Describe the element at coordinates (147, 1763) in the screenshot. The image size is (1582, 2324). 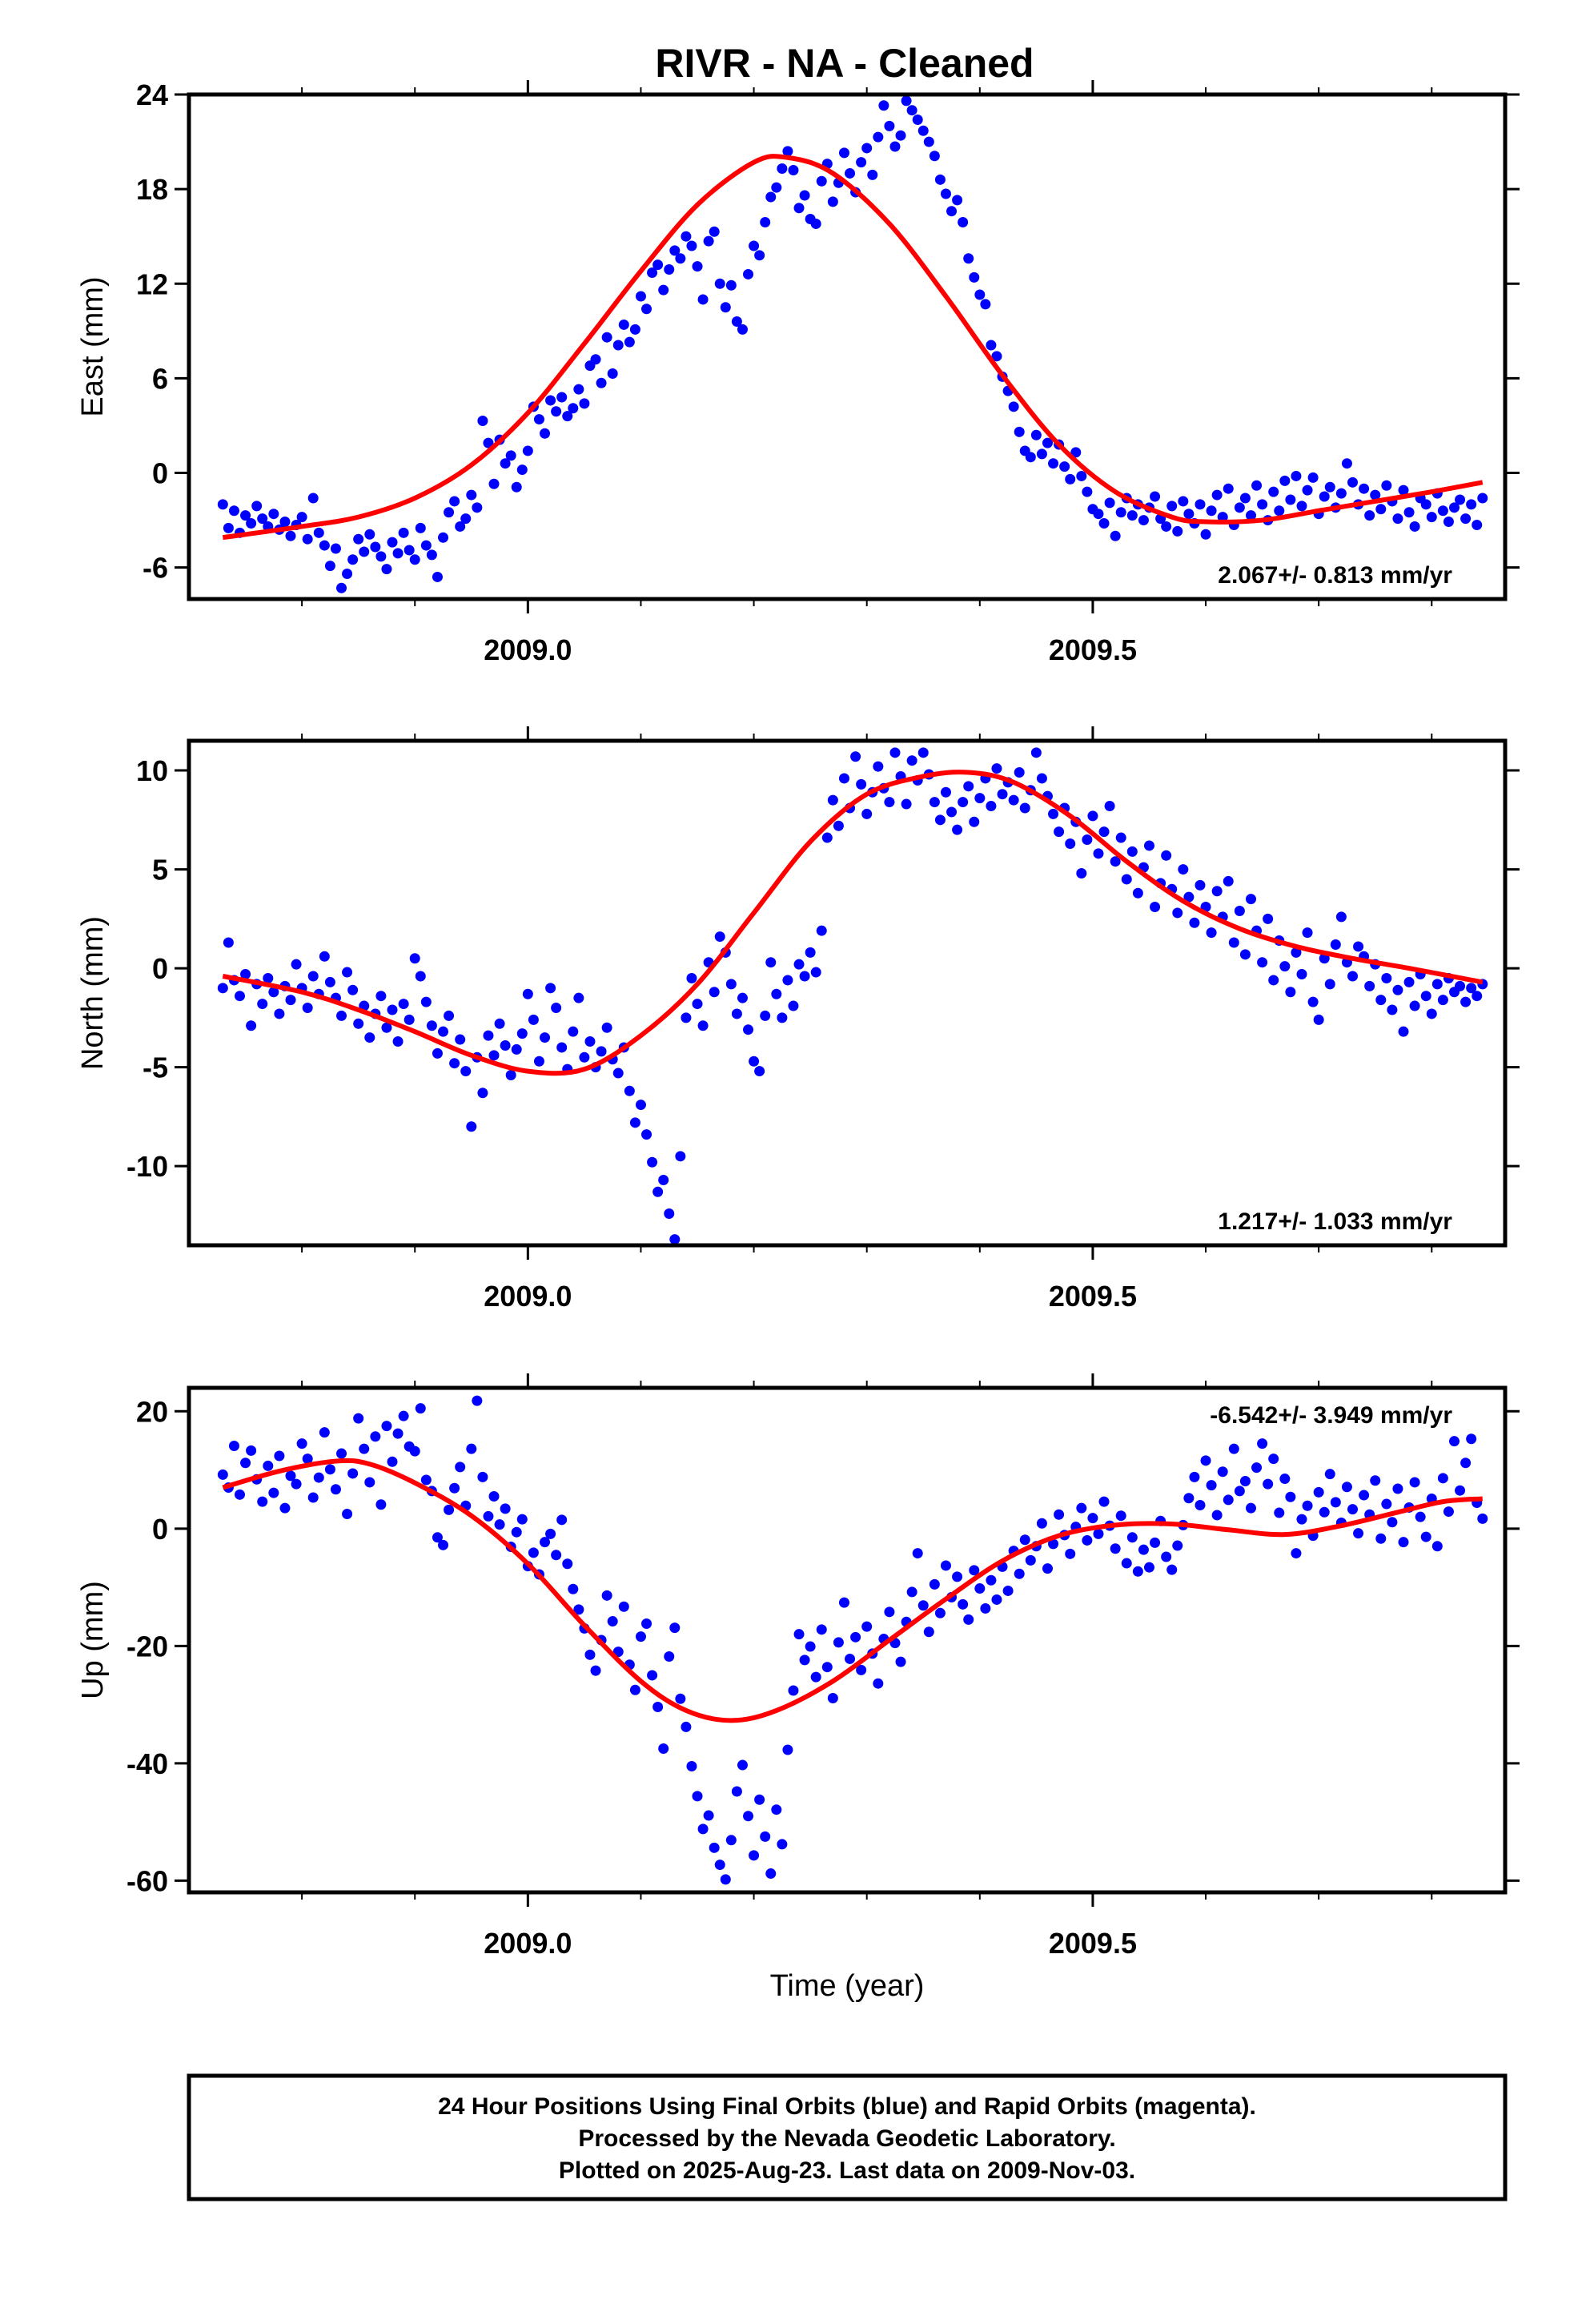
I see `up-y-tick-label: -40` at that location.